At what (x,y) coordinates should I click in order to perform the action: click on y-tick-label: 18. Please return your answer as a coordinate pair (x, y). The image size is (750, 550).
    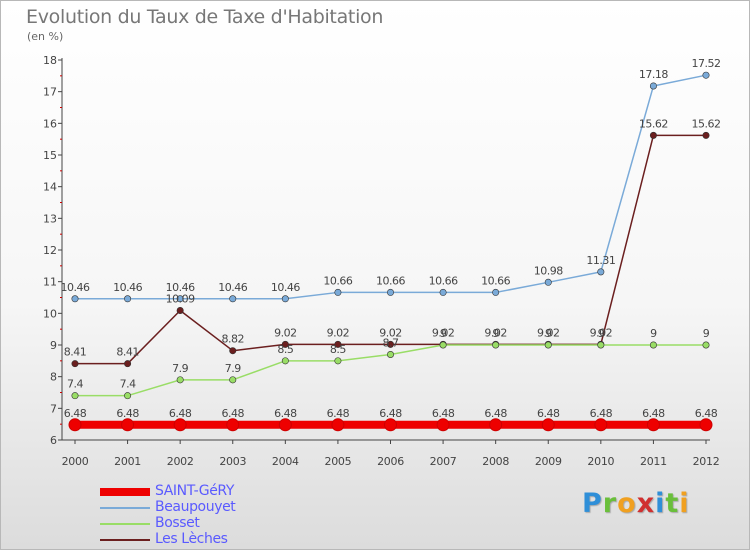
    Looking at the image, I should click on (50, 60).